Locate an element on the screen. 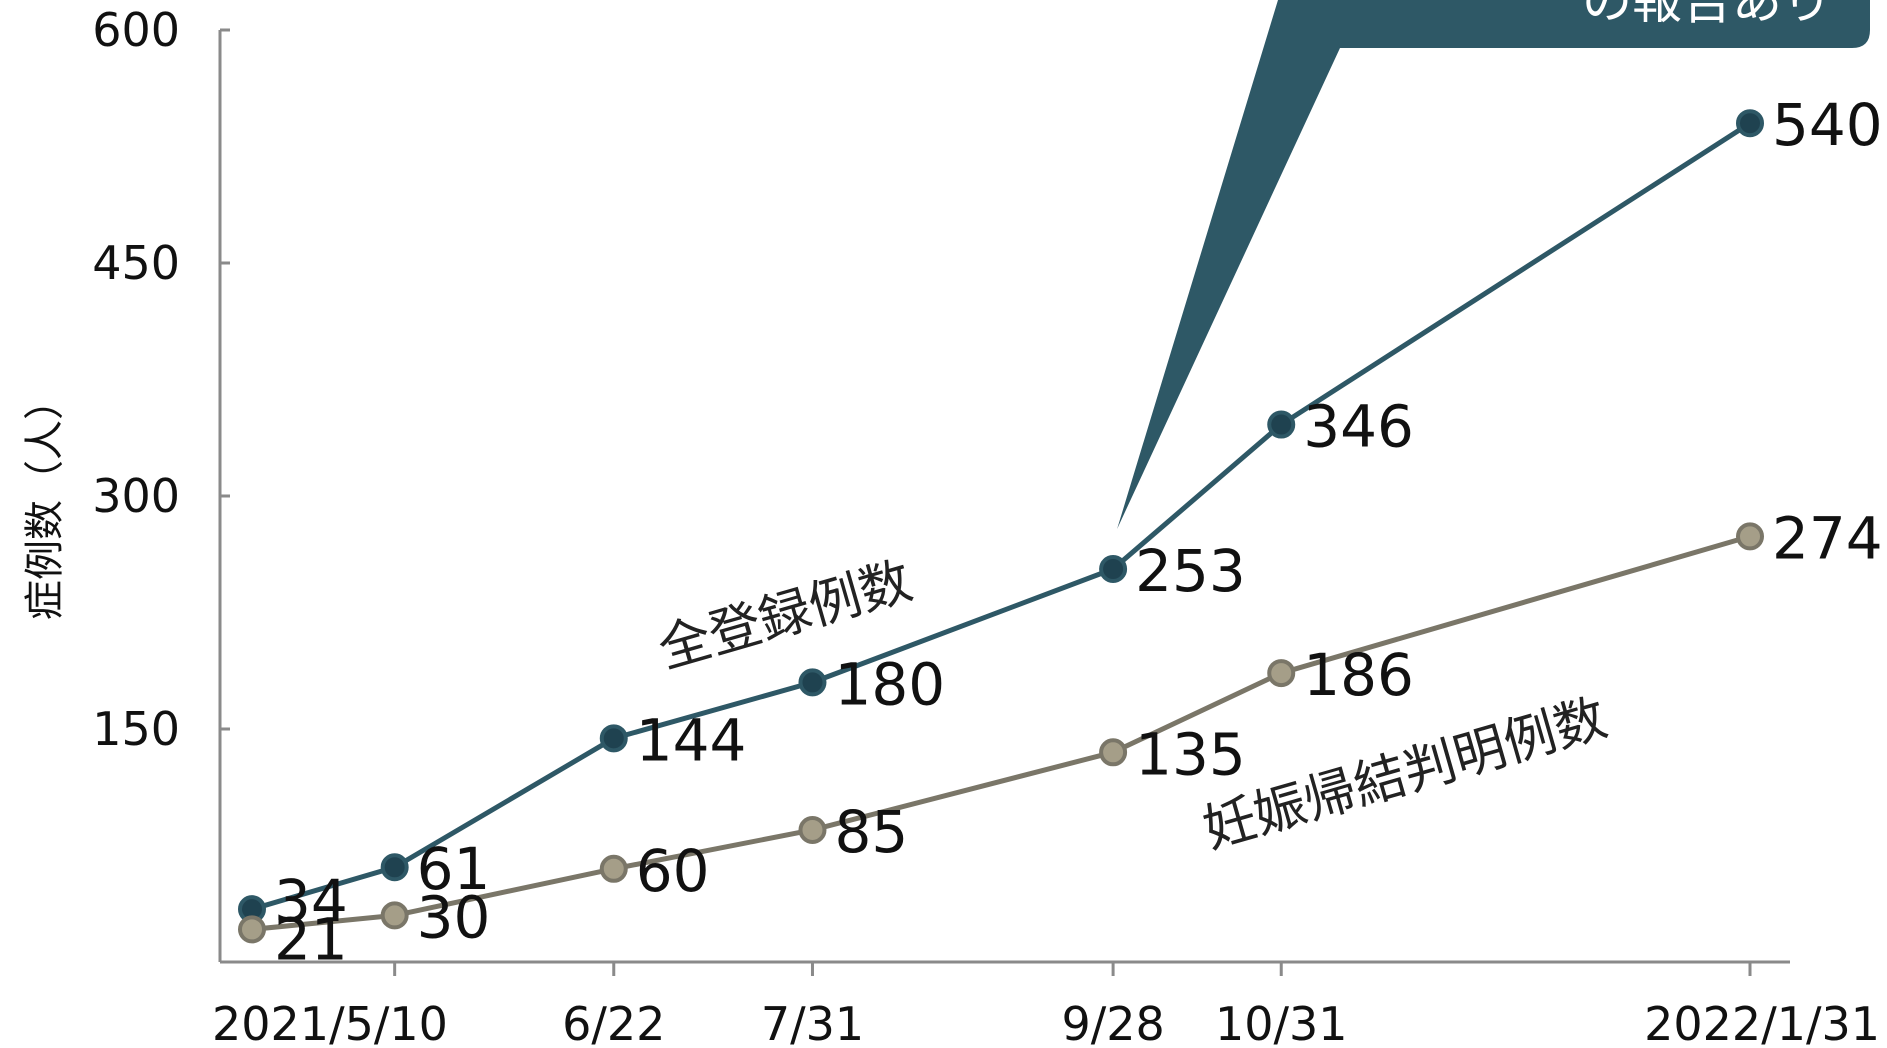 The image size is (1887, 1048). data-label: 274 is located at coordinates (1827, 538).